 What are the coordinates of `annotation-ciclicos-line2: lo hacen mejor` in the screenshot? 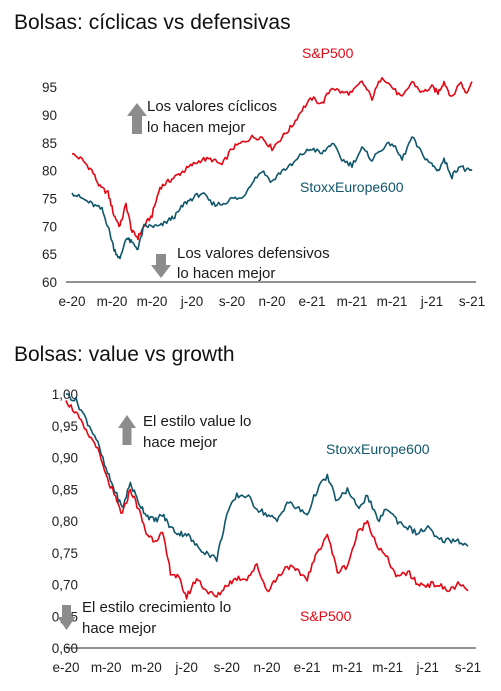 It's located at (196, 127).